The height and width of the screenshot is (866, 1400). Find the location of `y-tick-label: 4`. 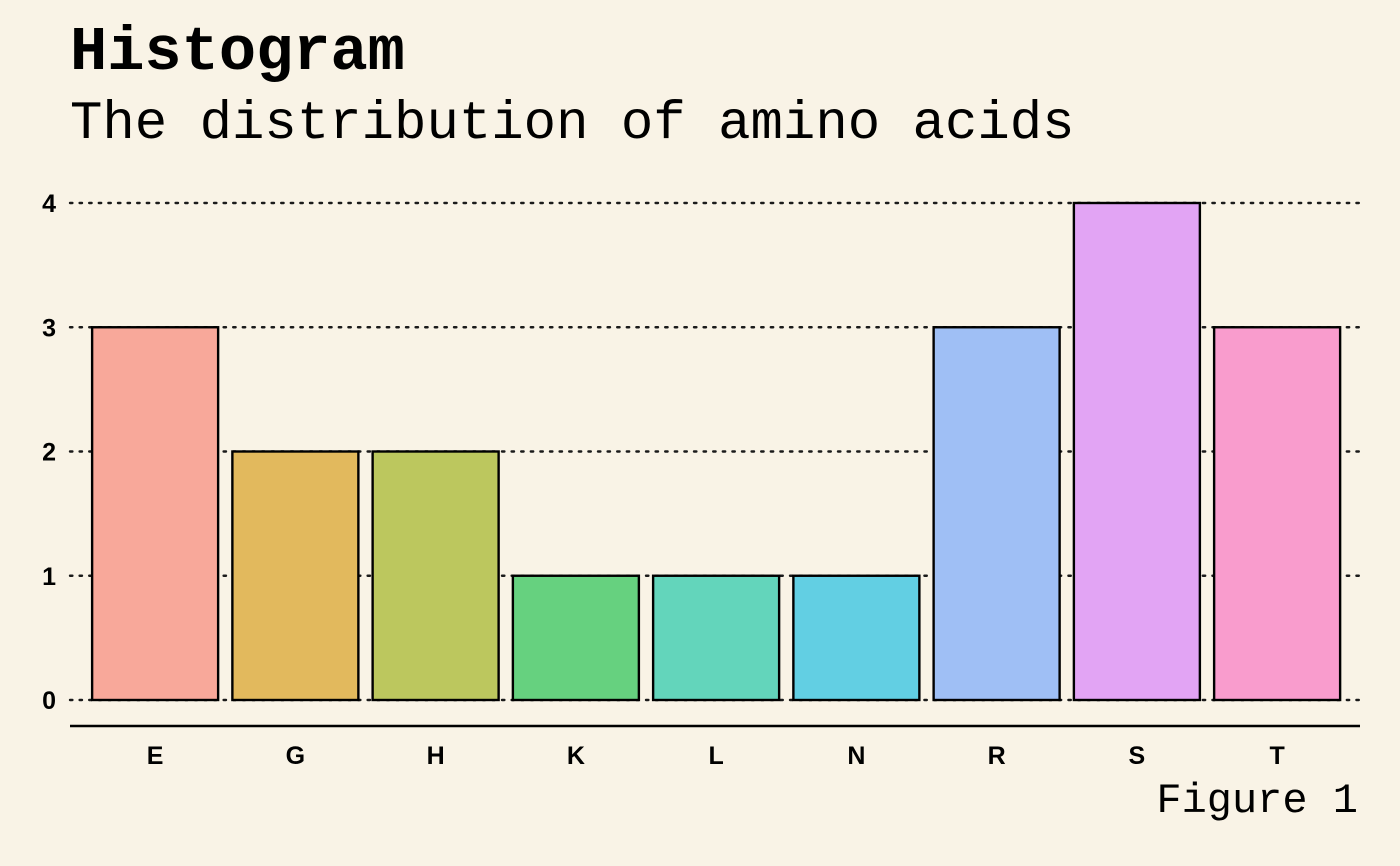

y-tick-label: 4 is located at coordinates (49, 204).